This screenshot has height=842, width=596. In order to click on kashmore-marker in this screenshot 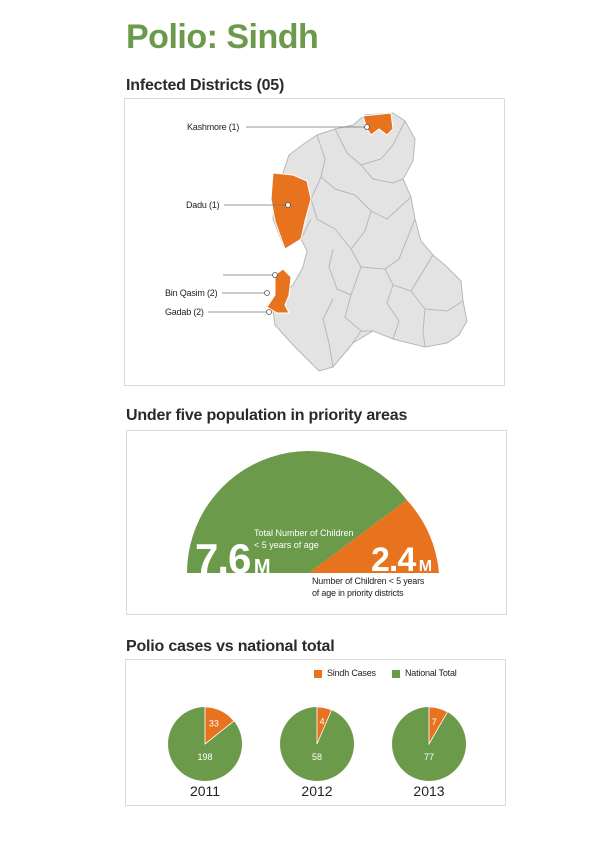, I will do `click(367, 127)`.